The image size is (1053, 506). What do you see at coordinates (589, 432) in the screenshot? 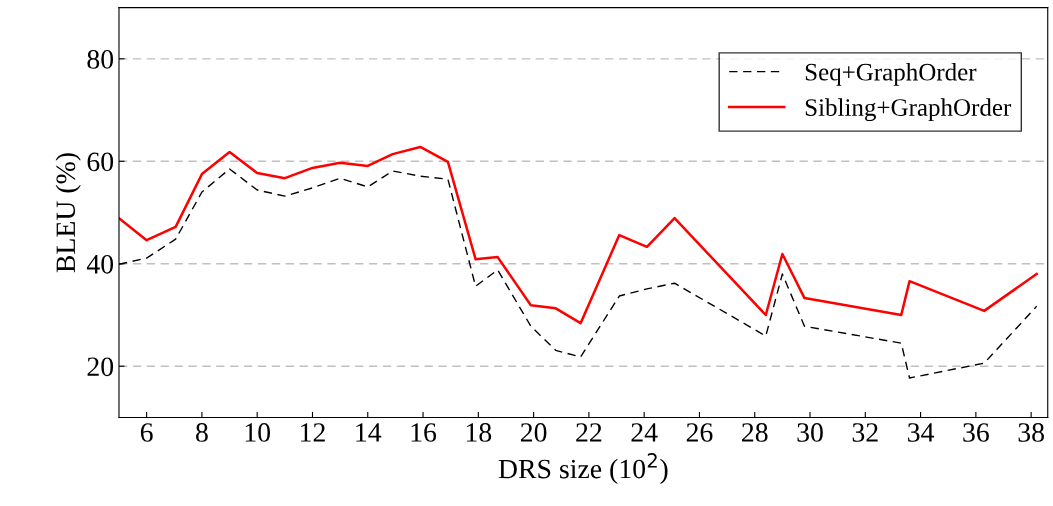
I see `x-tick-label: 22` at bounding box center [589, 432].